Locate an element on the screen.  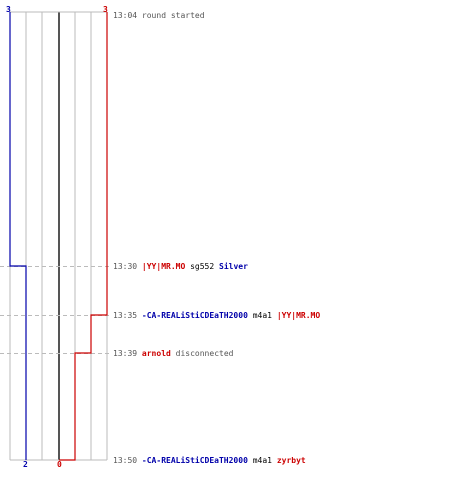
event-message: round started is located at coordinates (173, 15).